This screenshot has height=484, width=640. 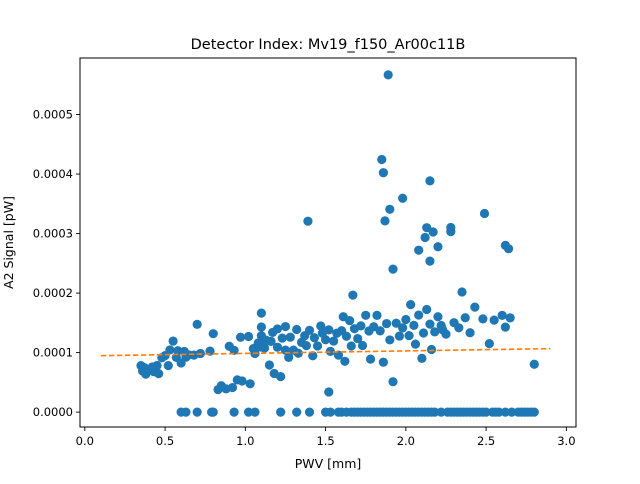 I want to click on x-tick-label: 2.0, so click(x=406, y=441).